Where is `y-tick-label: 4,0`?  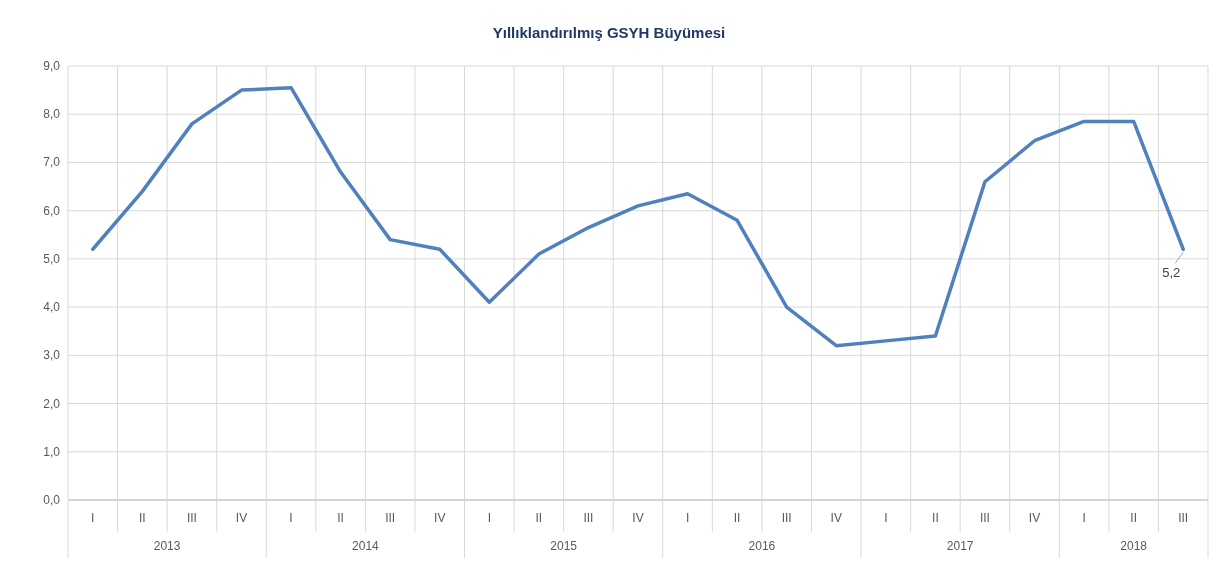
y-tick-label: 4,0 is located at coordinates (52, 307).